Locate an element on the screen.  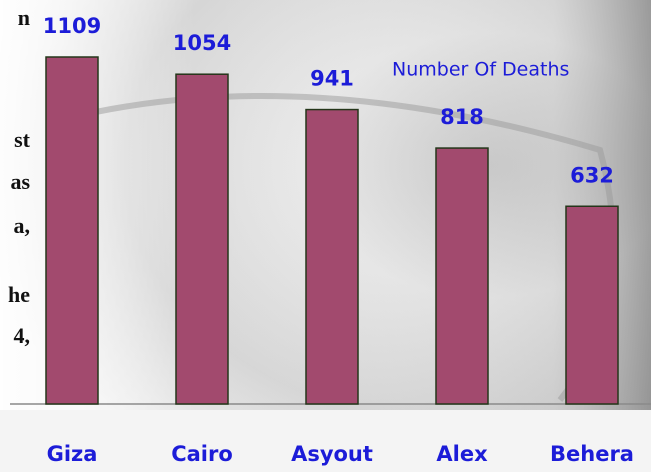
annotation-fragment: he is located at coordinates (19, 294).